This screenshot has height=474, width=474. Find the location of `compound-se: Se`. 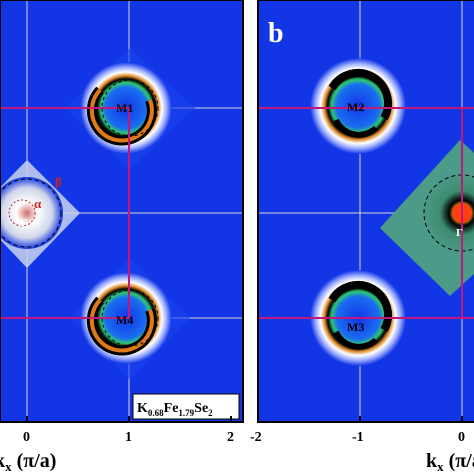

compound-se: Se is located at coordinates (201, 408).